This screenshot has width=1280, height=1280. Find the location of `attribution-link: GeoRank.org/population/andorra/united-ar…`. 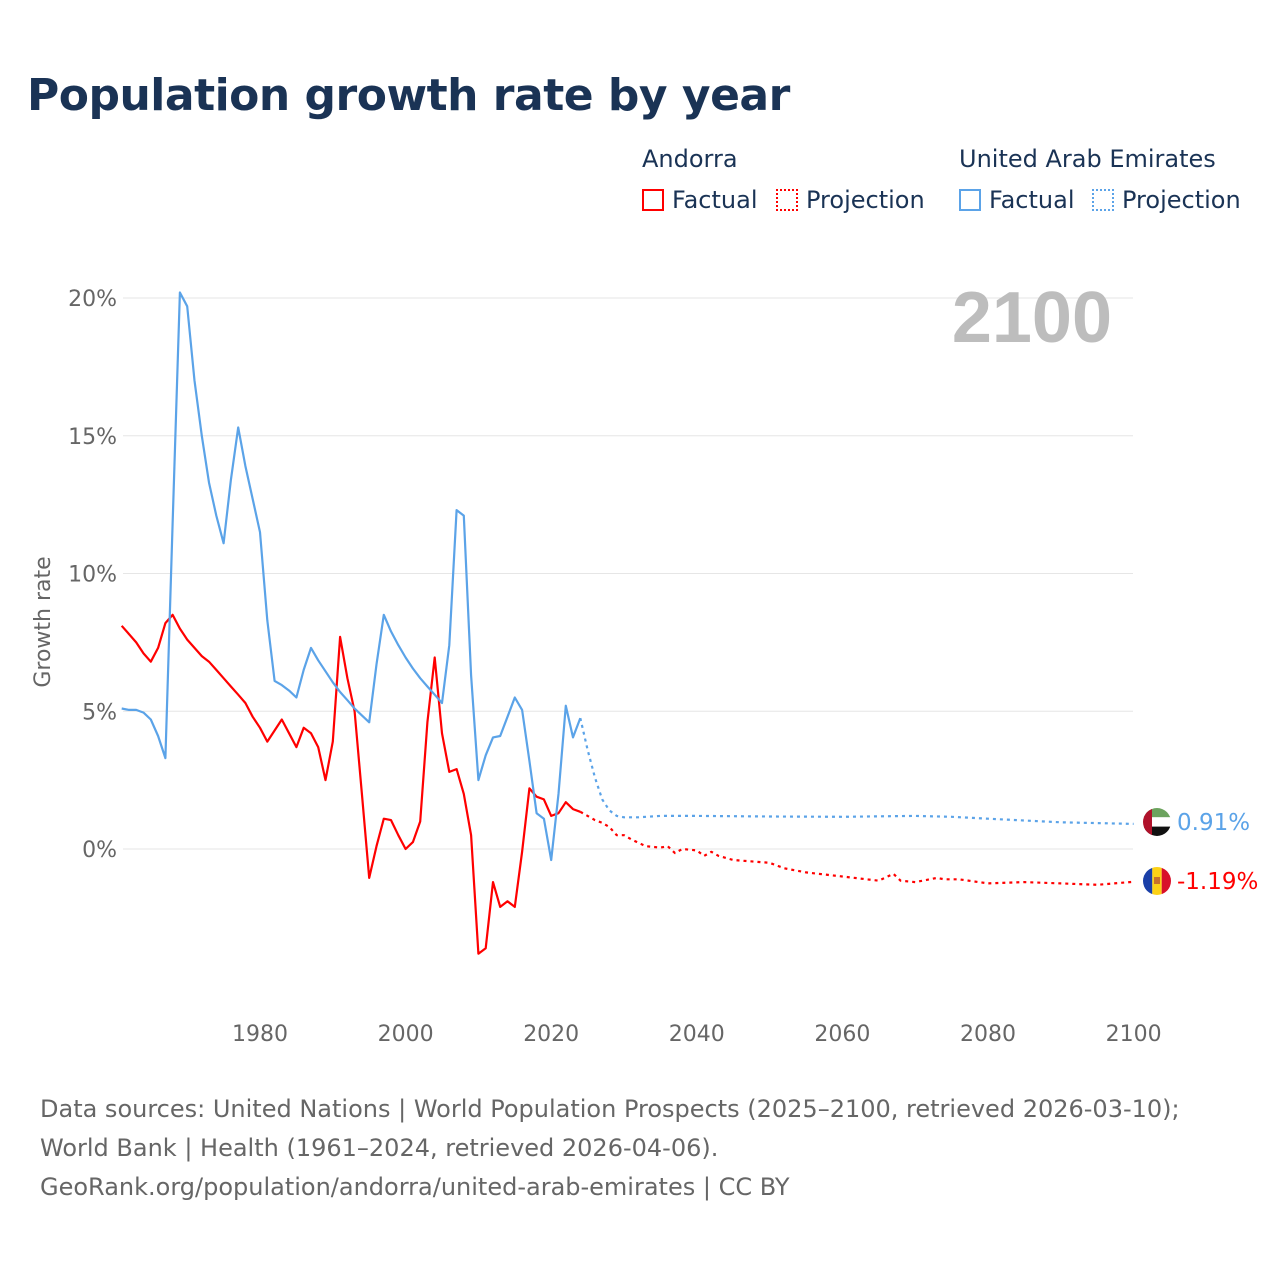

attribution-link: GeoRank.org/population/andorra/united-ar… is located at coordinates (415, 1187).